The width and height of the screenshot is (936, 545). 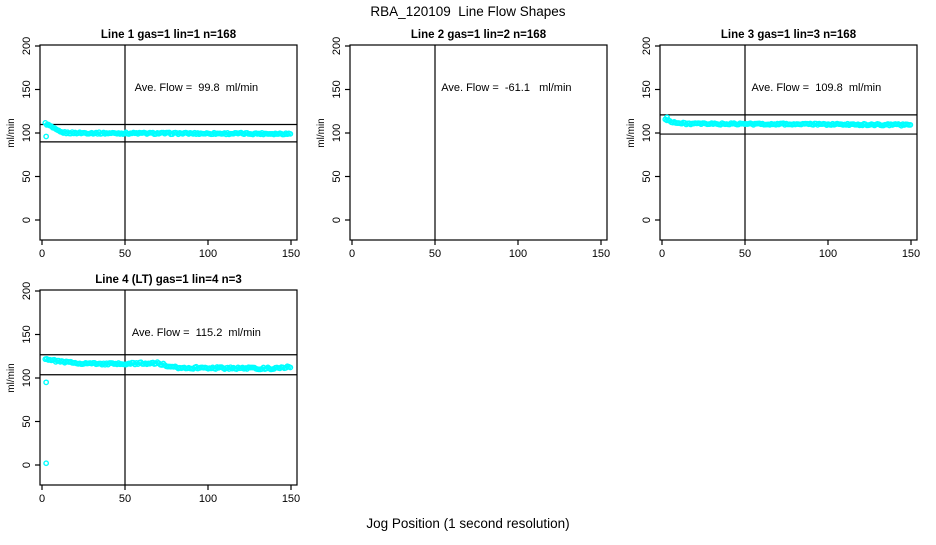 I want to click on panel-title: Line 3 gas=1 lin=3 n=168, so click(x=789, y=35).